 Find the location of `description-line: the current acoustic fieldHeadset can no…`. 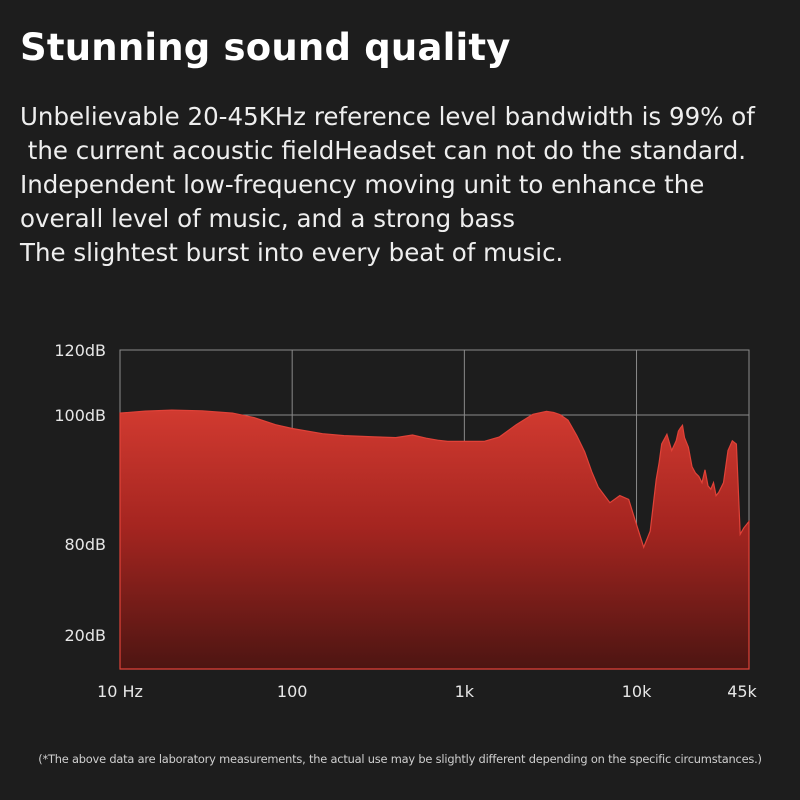

description-line: the current acoustic fieldHeadset can no… is located at coordinates (383, 150).